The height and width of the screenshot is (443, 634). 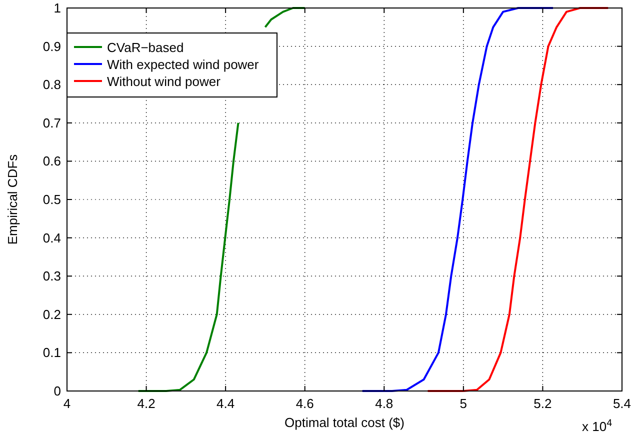 I want to click on x-tick-label: 4.6, so click(x=305, y=403).